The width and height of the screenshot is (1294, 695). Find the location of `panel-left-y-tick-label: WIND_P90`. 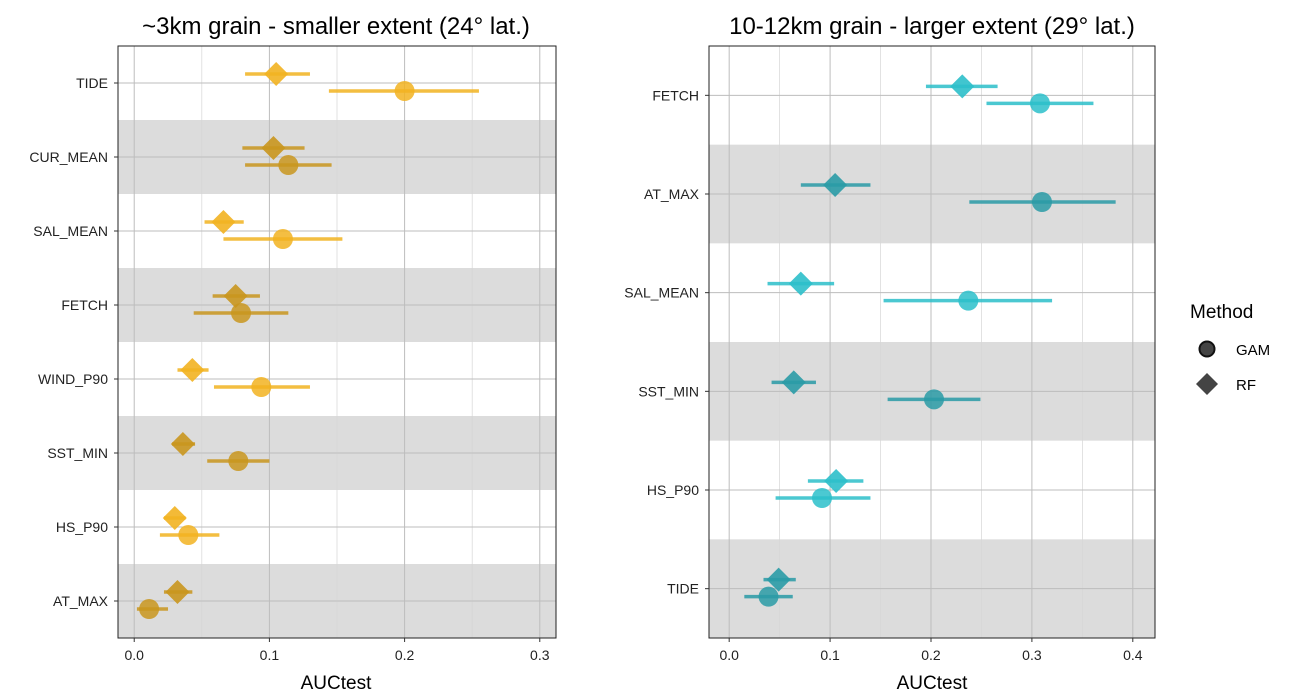

panel-left-y-tick-label: WIND_P90 is located at coordinates (73, 379).